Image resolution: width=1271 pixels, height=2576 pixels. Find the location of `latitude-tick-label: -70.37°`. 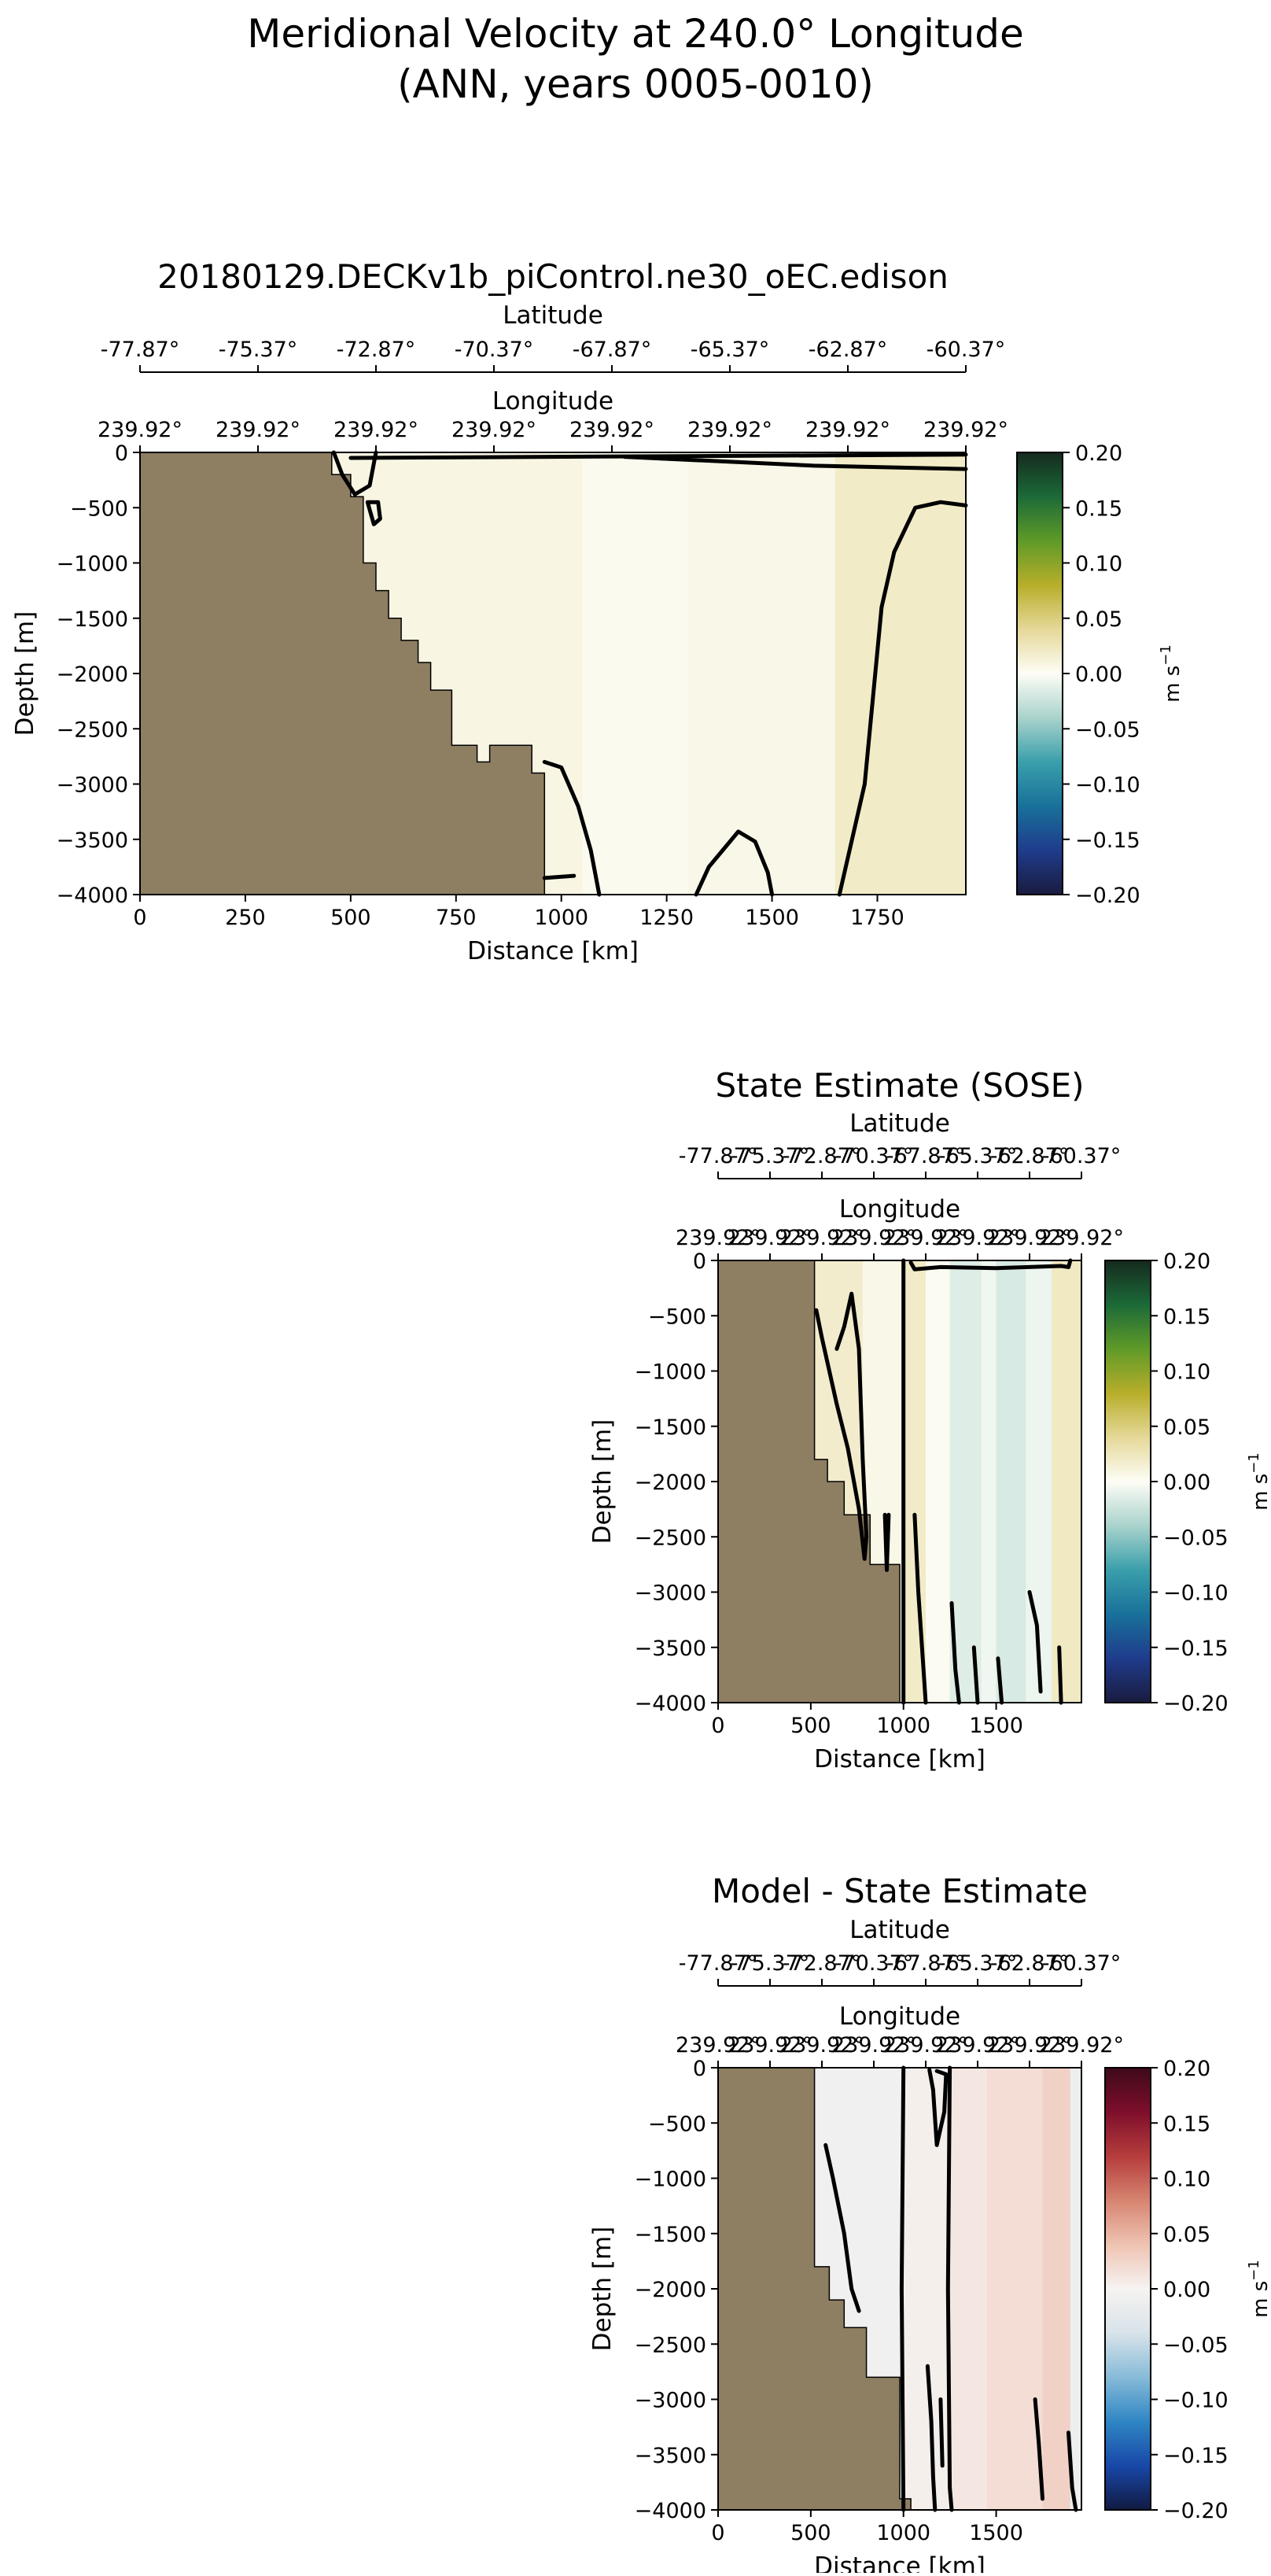

latitude-tick-label: -70.37° is located at coordinates (494, 350).